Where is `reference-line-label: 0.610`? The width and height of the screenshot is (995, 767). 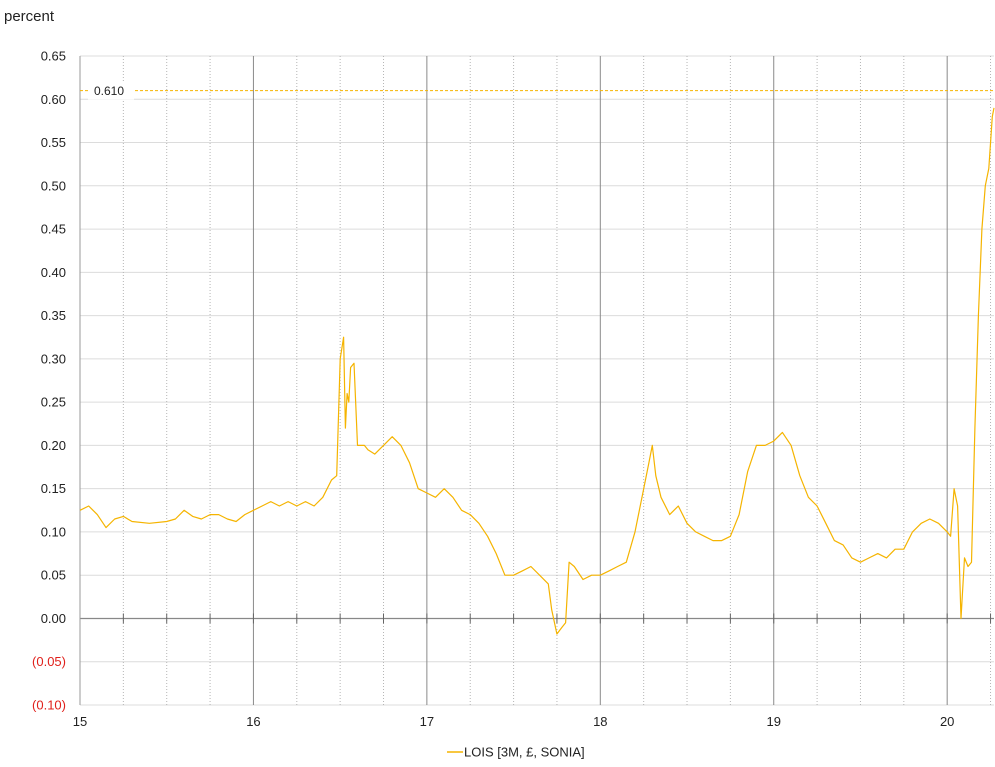 reference-line-label: 0.610 is located at coordinates (109, 91).